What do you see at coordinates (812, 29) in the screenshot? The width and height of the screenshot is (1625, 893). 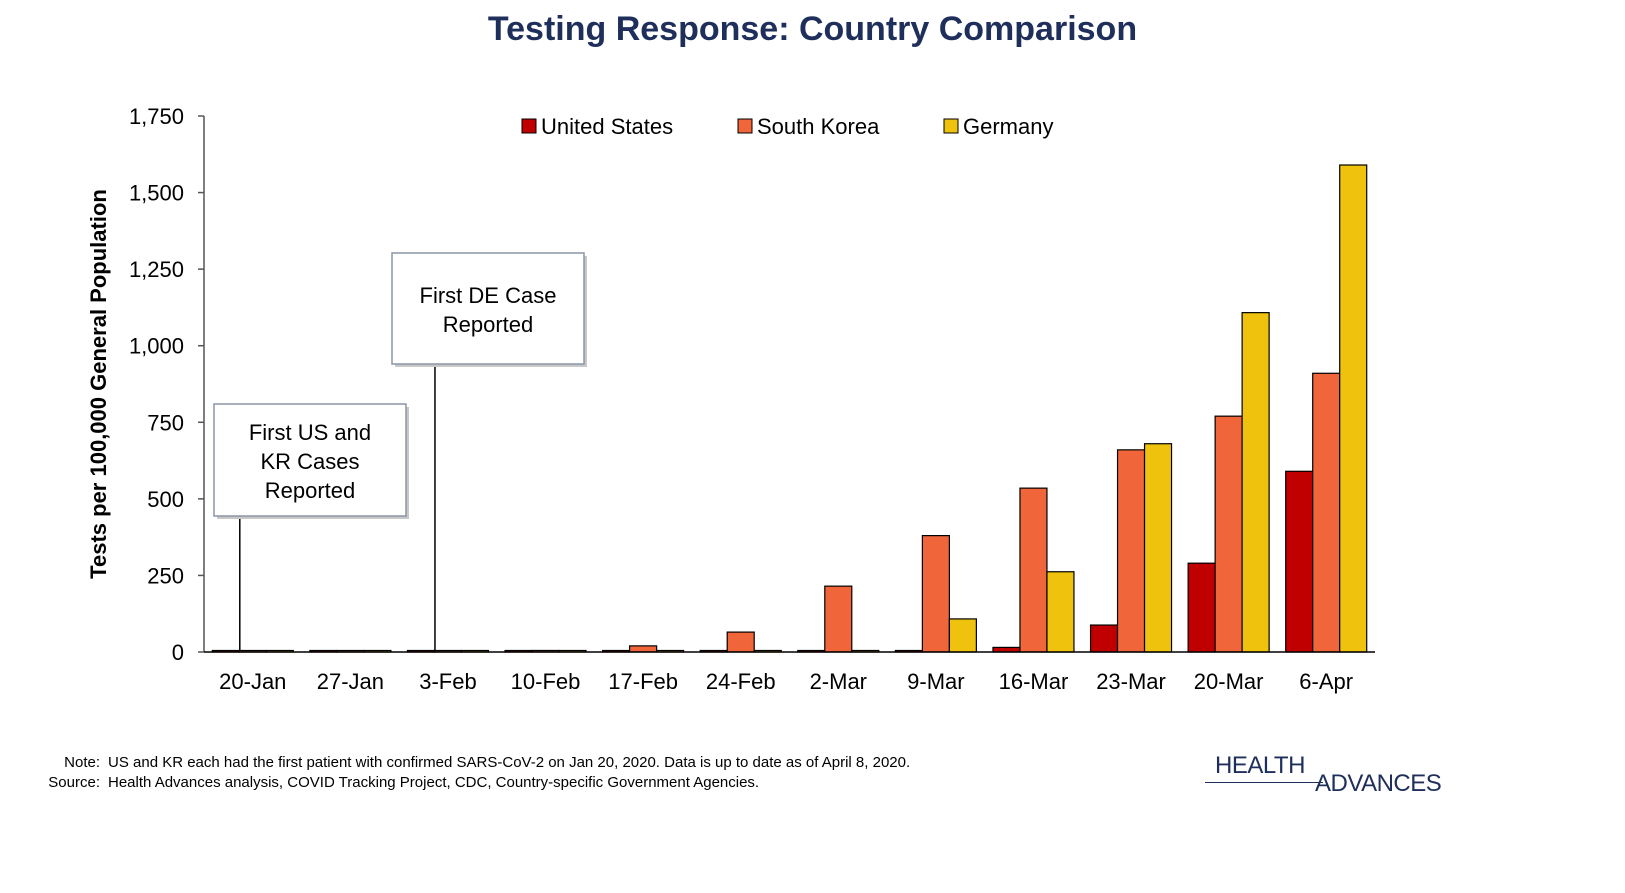 I see `chart-title: Testing Response: Country Comparison` at bounding box center [812, 29].